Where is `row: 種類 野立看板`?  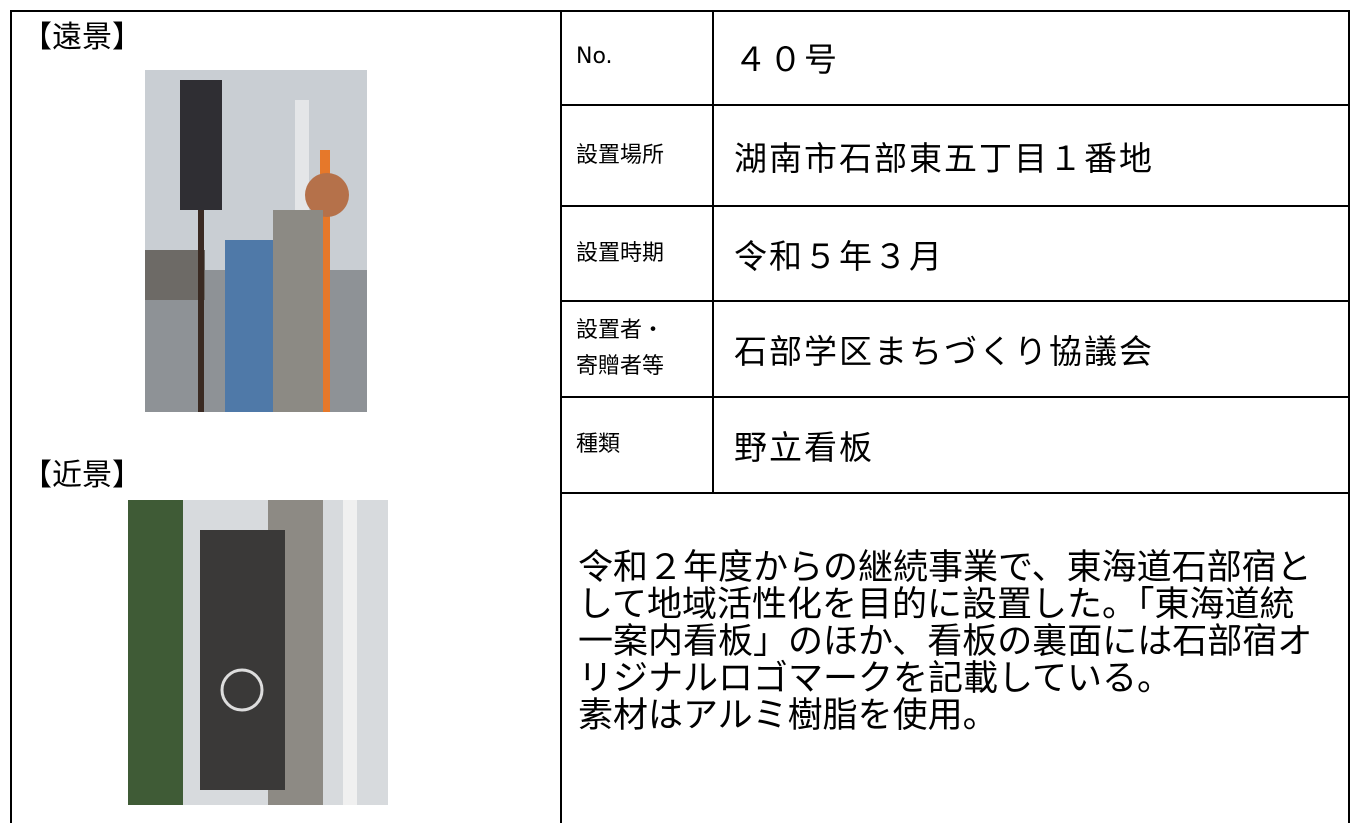
row: 種類 野立看板 is located at coordinates (956, 446).